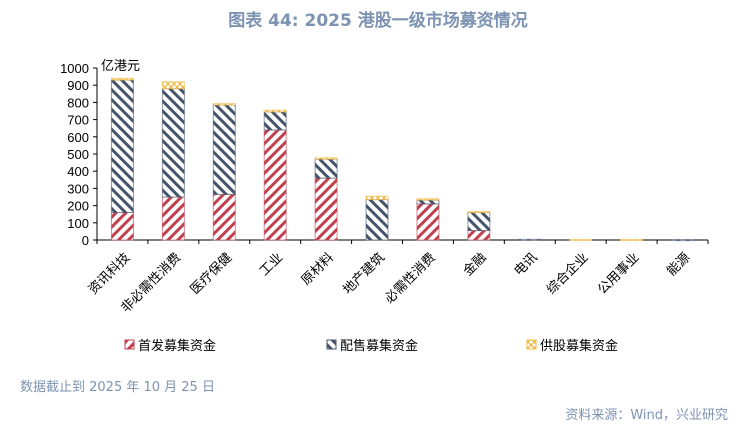 This screenshot has height=430, width=756. What do you see at coordinates (78, 171) in the screenshot?
I see `y-tick-label: 400` at bounding box center [78, 171].